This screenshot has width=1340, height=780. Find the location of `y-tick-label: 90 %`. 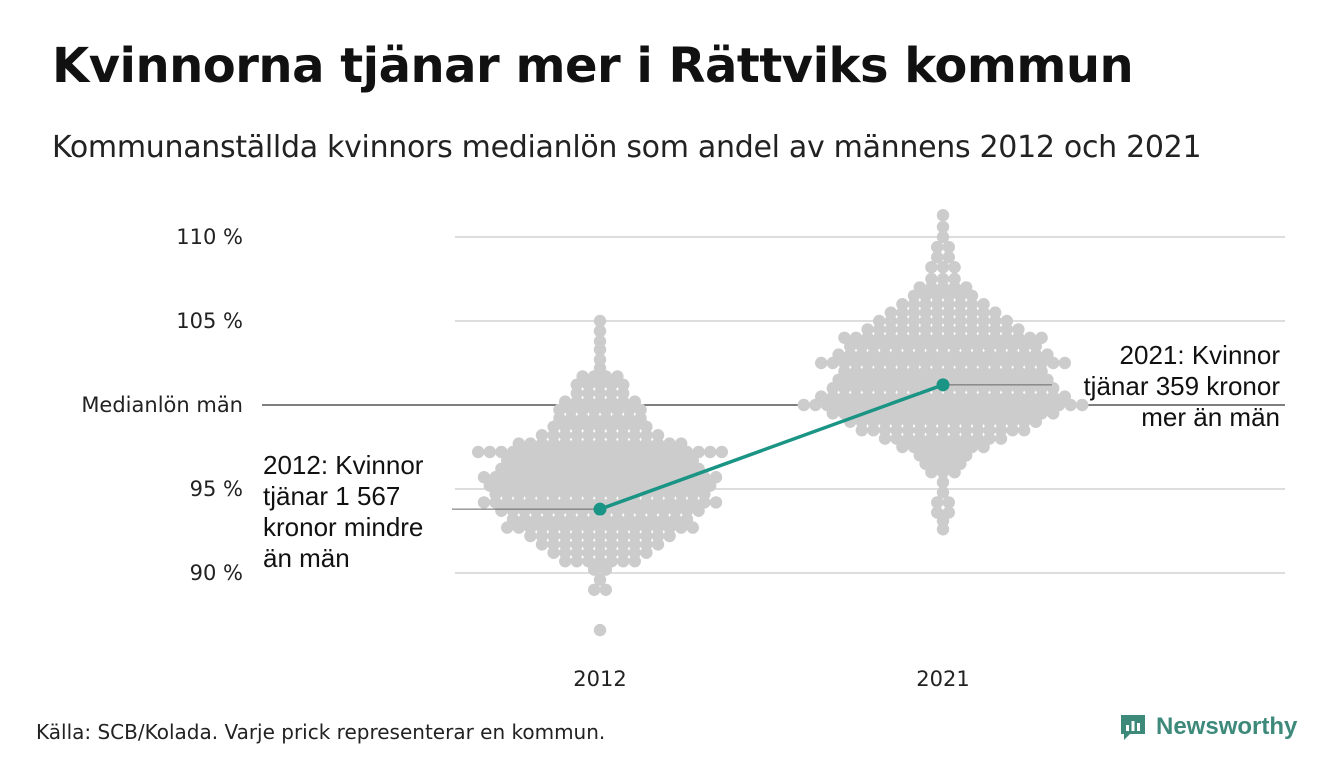

y-tick-label: 90 % is located at coordinates (216, 573).